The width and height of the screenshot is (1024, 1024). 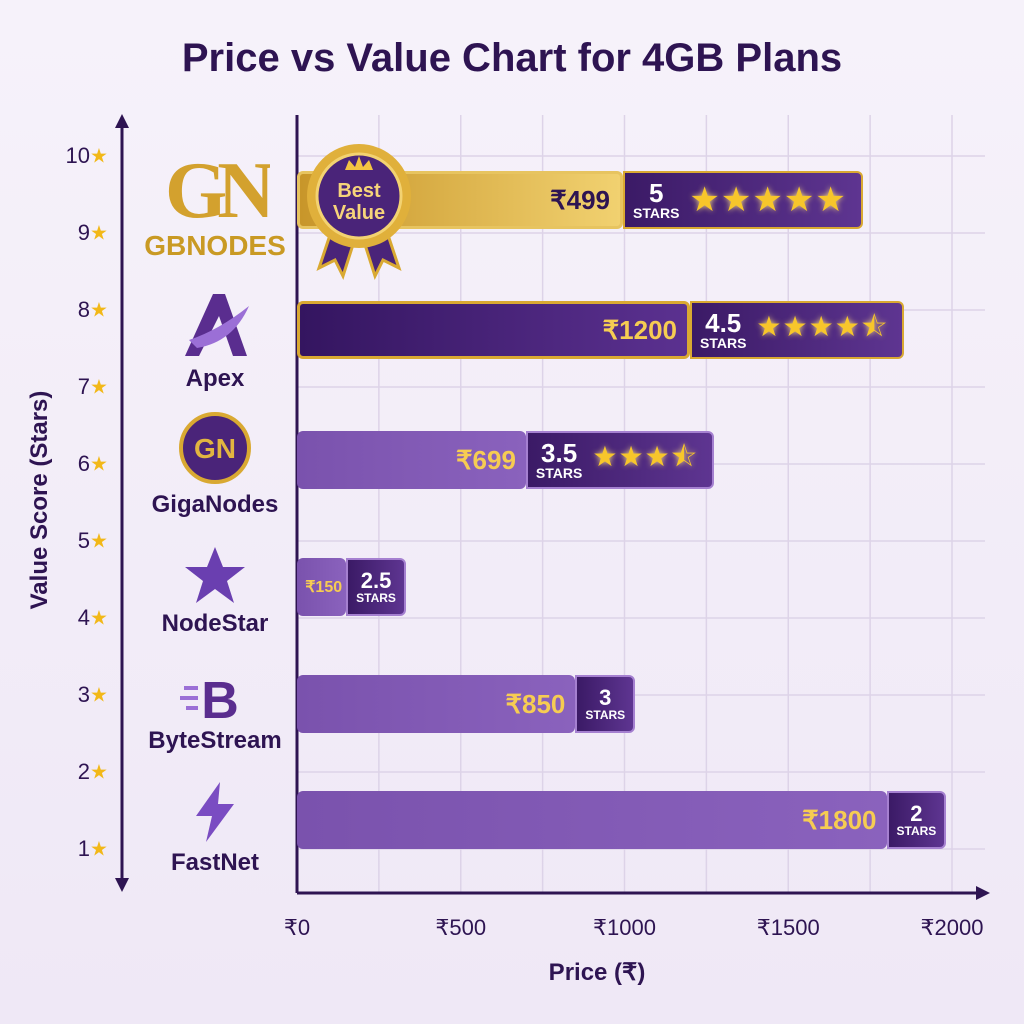 I want to click on brand-logo: GN GBNODES, so click(x=215, y=203).